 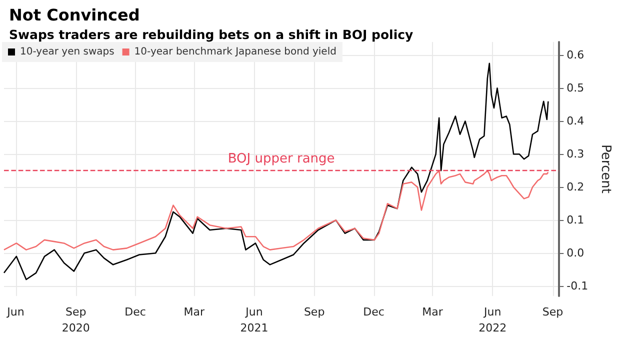 What do you see at coordinates (76, 320) in the screenshot?
I see `x-tick-label: Sep 2020` at bounding box center [76, 320].